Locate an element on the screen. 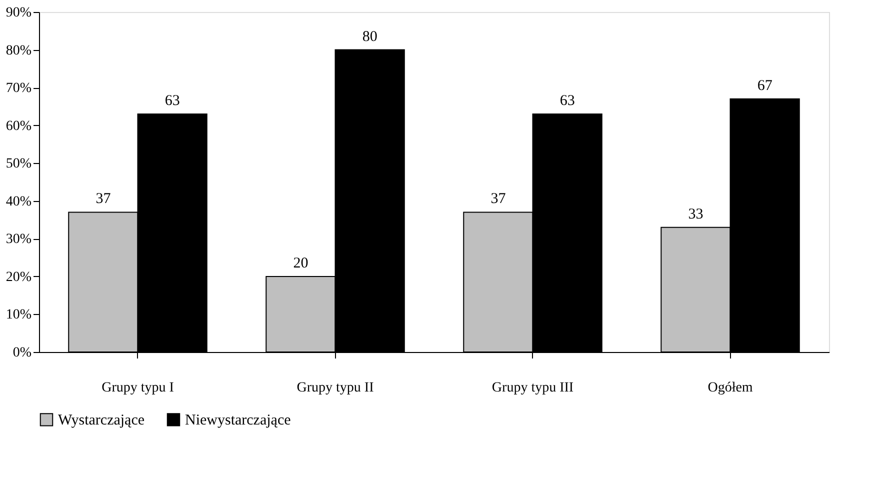 The image size is (885, 494). y-tick-label: 40% is located at coordinates (19, 202).